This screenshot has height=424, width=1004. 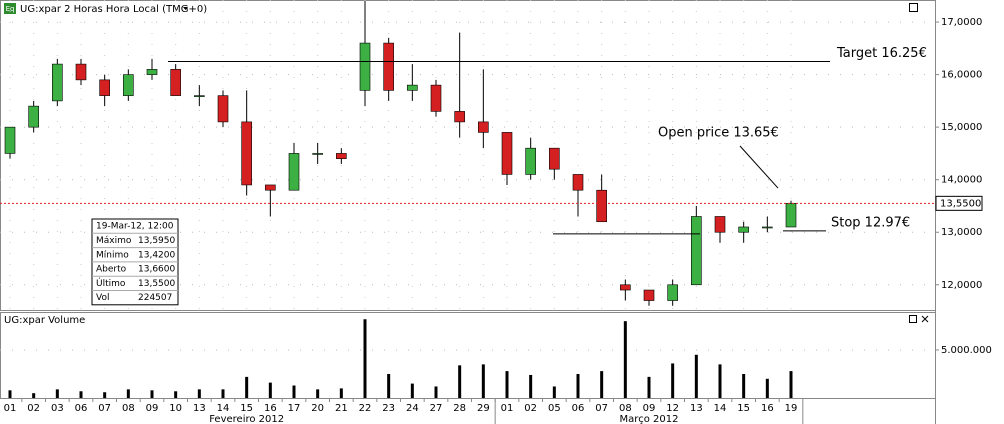 I want to click on chart-title: UG:xpar 2 Horas Hora Local (TMG+0), so click(x=113, y=9).